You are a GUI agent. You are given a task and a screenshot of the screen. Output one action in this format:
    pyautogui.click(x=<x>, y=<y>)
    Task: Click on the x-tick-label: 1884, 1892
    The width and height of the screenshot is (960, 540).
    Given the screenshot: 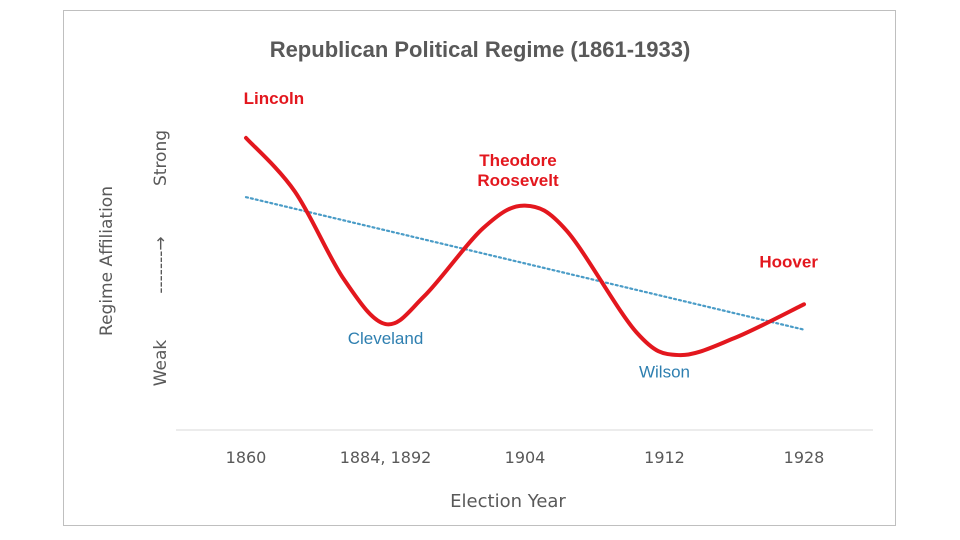 What is the action you would take?
    pyautogui.click(x=386, y=457)
    